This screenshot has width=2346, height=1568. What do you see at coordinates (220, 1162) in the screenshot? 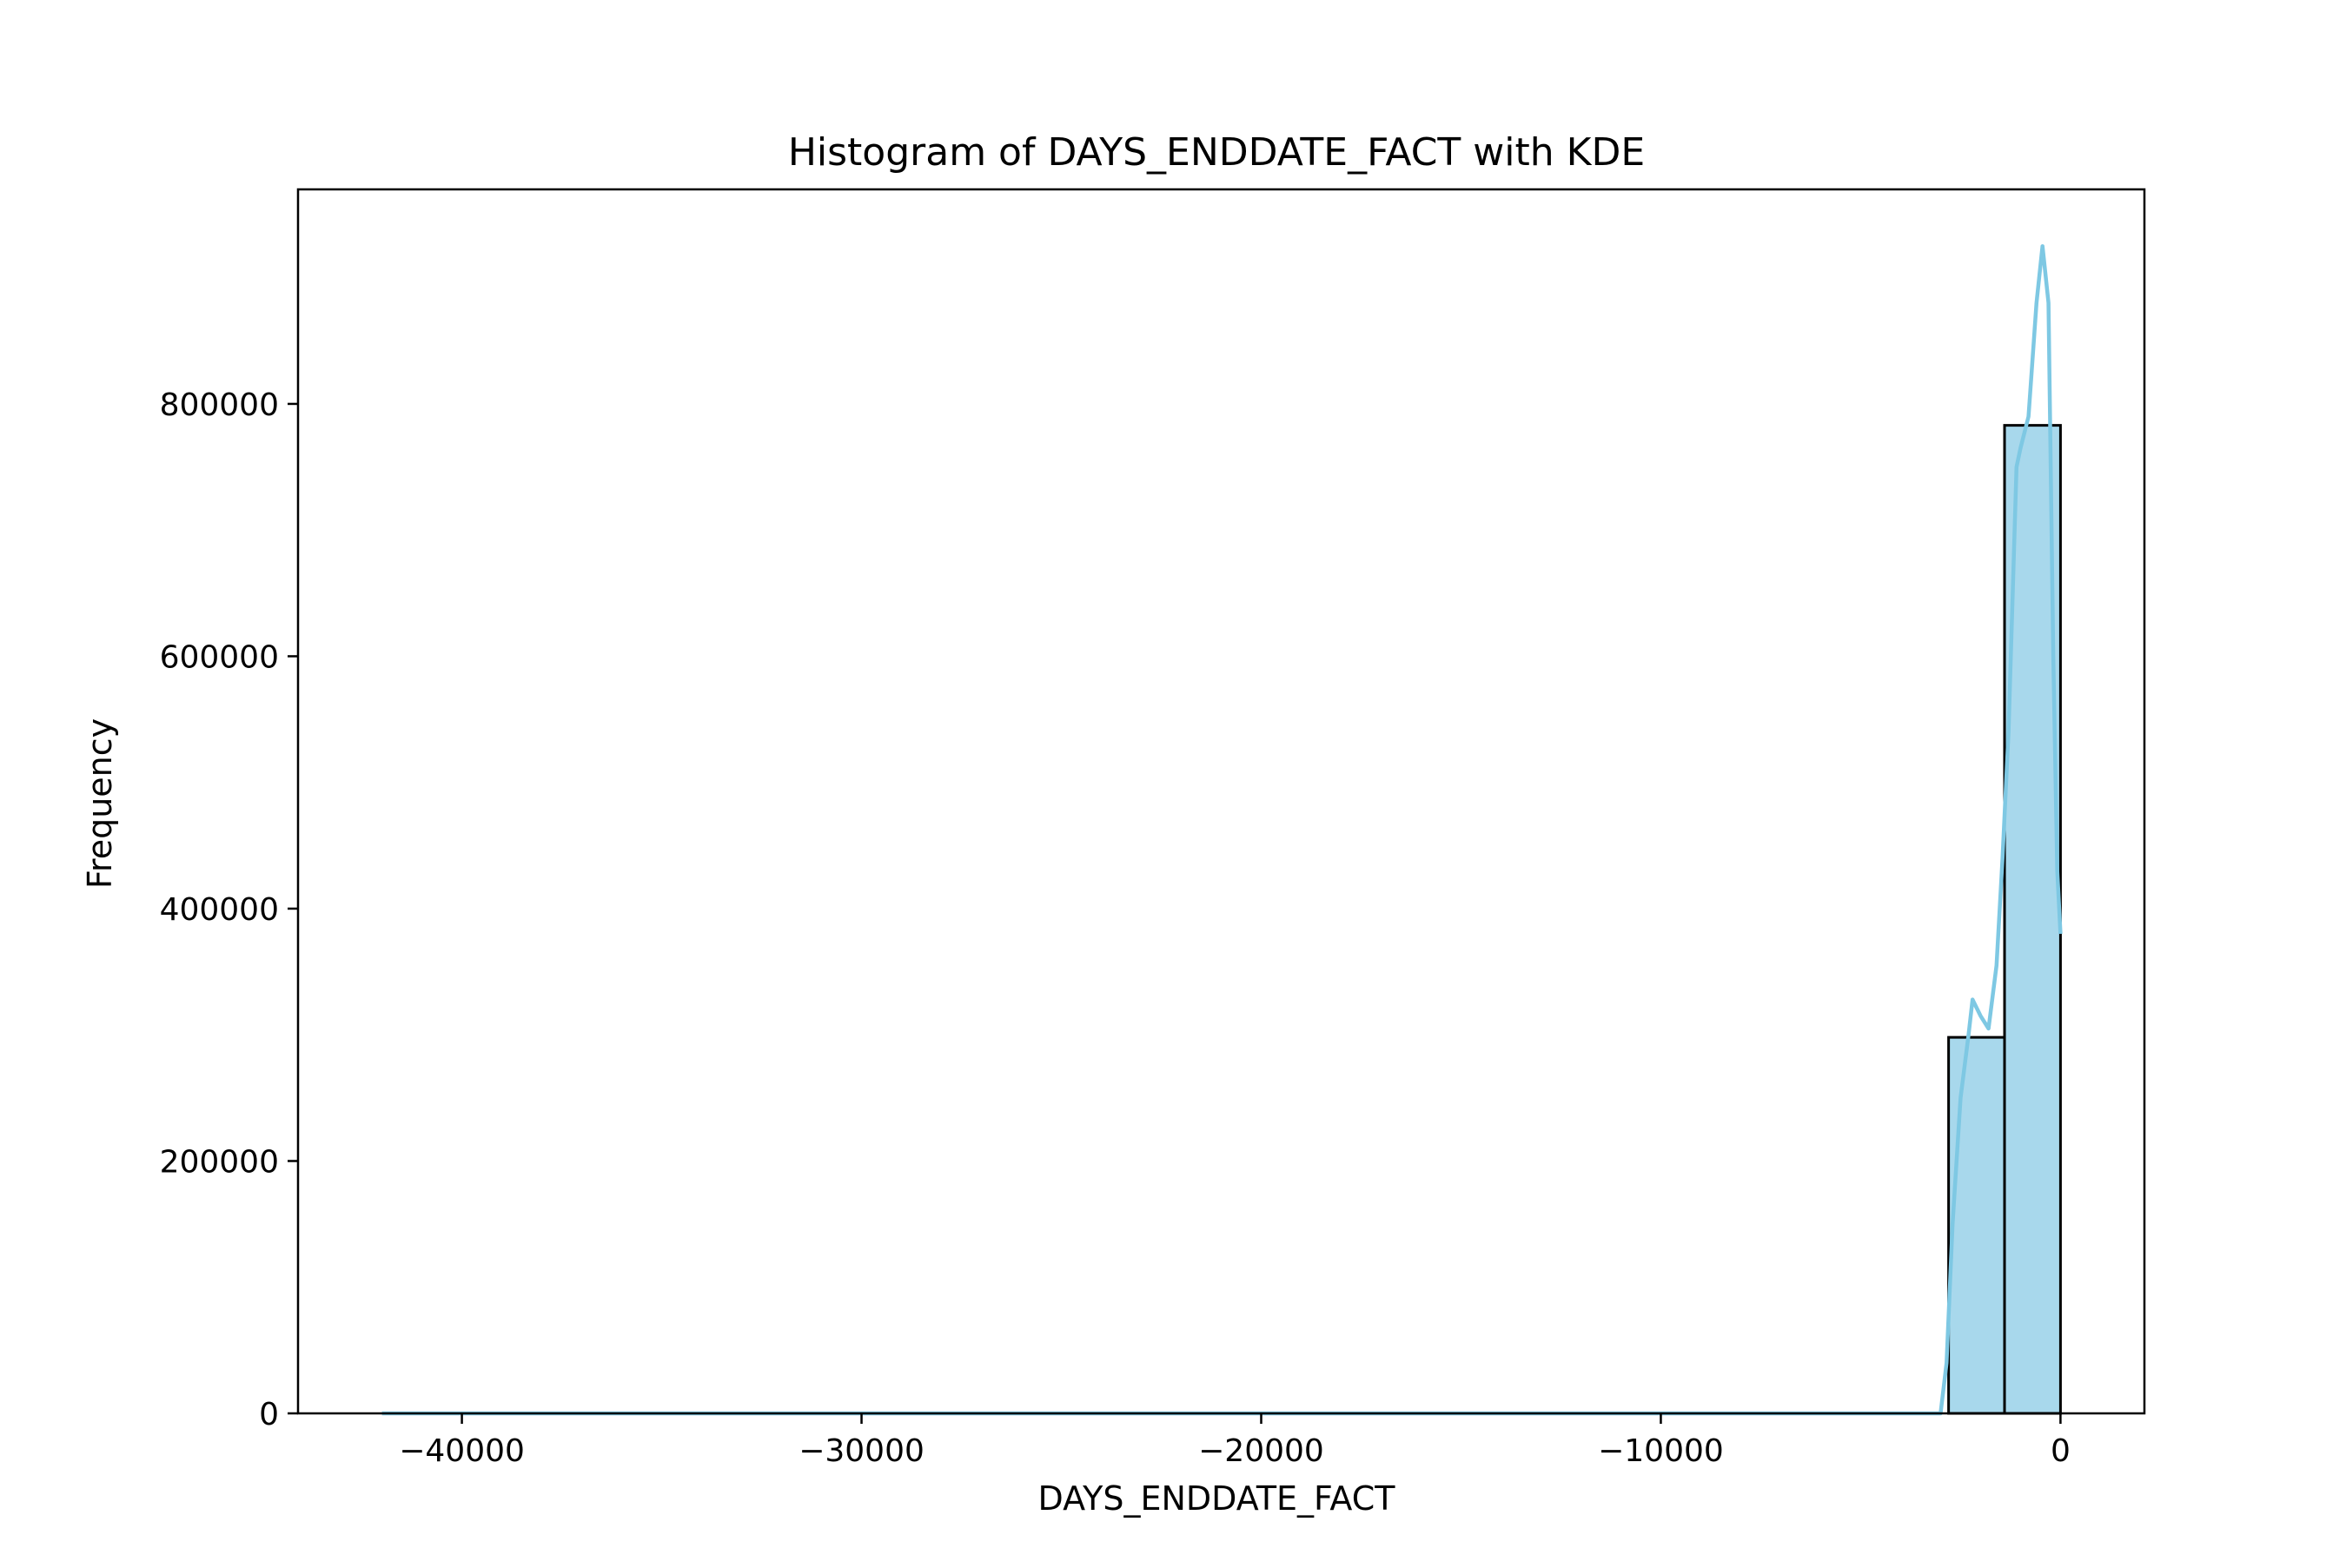
I see `y-tick-label: 200000` at bounding box center [220, 1162].